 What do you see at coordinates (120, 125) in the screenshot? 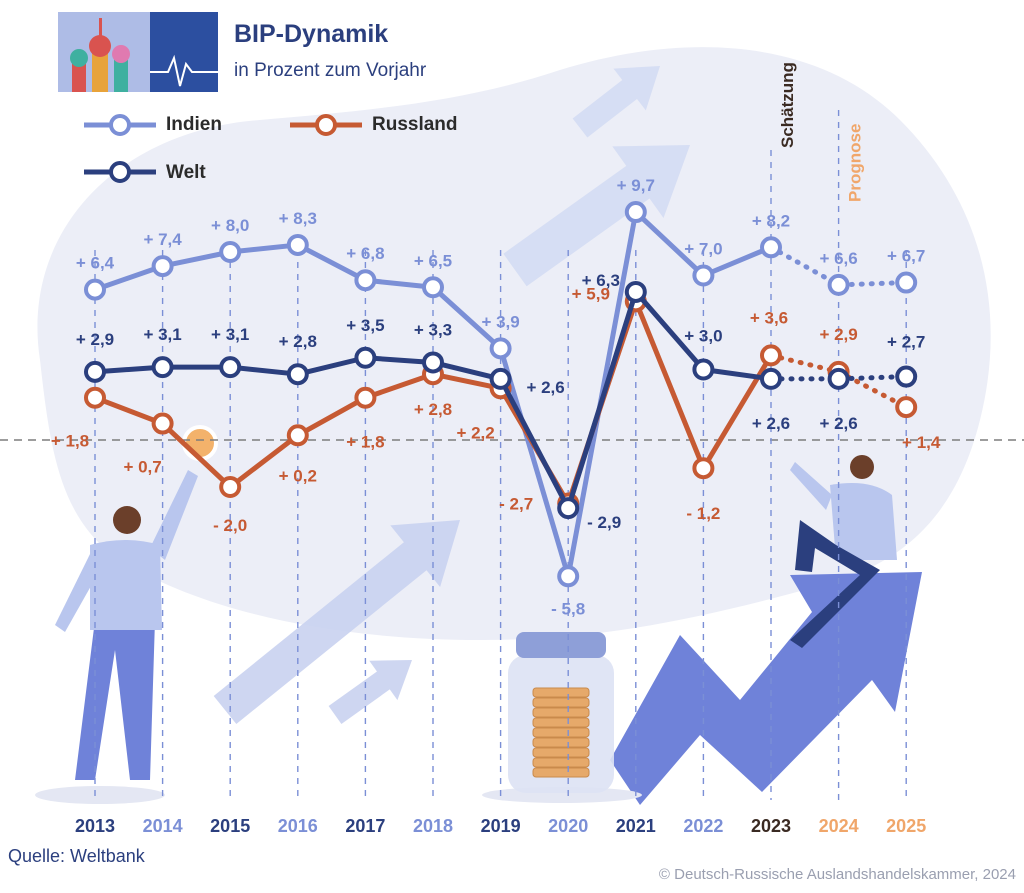
I see `legend-marker-indien` at bounding box center [120, 125].